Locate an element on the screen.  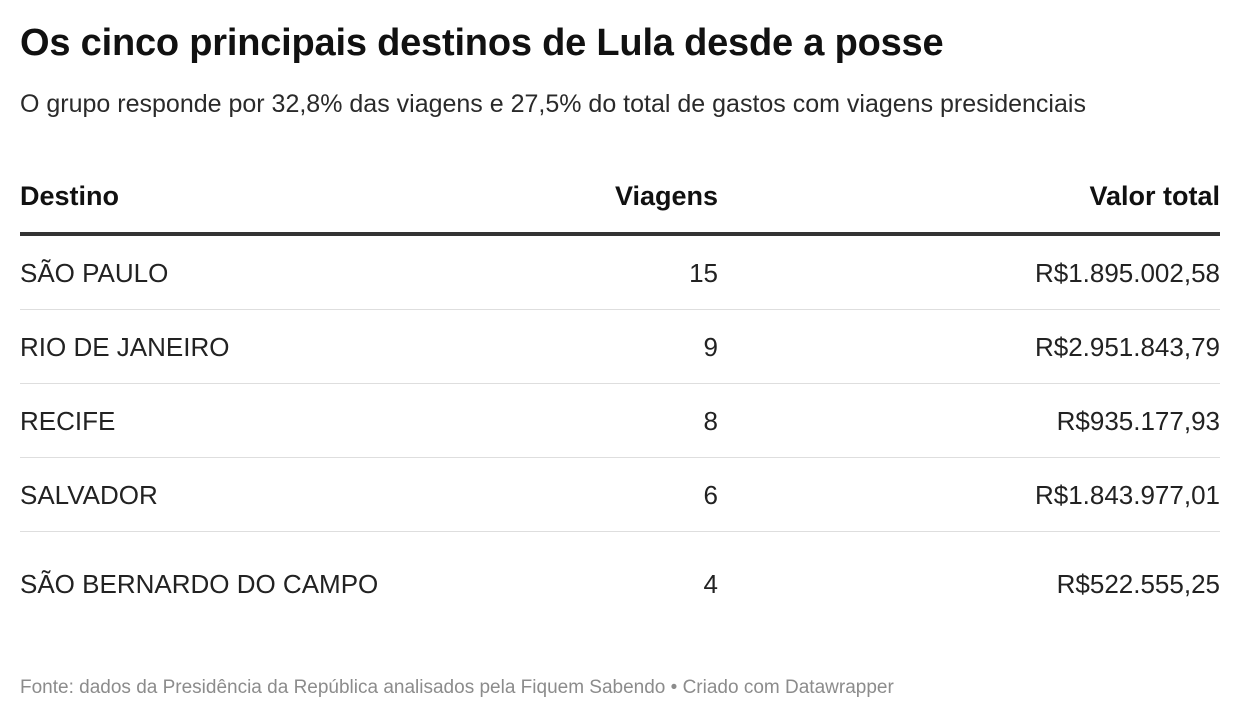
table-row: RECIFE 8 R$935.177,93 is located at coordinates (620, 420).